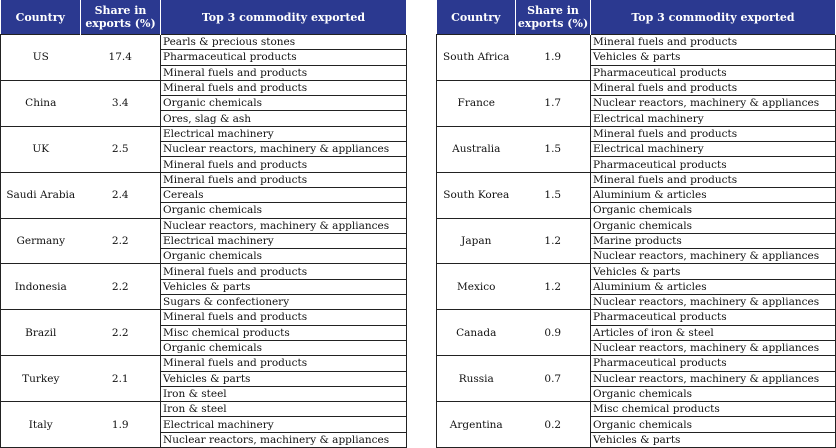 This screenshot has width=836, height=448. Describe the element at coordinates (283, 302) in the screenshot. I see `commodity-cell: Sugars & confectionery` at that location.